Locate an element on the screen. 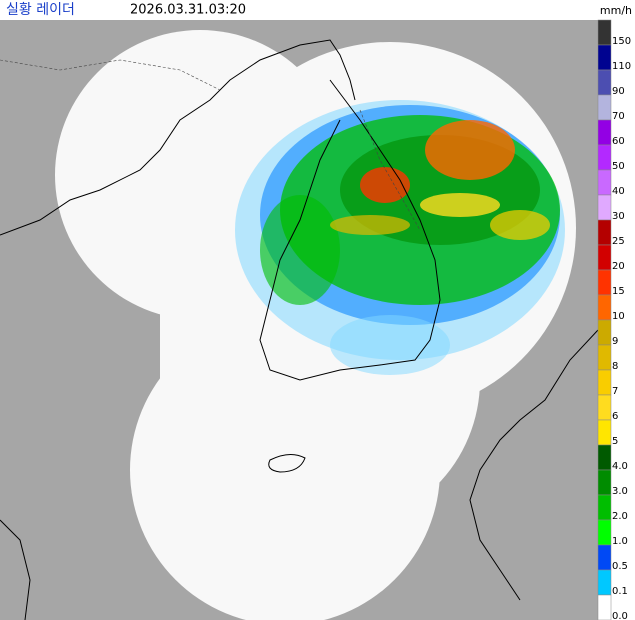  legend-label: 7 is located at coordinates (615, 391).